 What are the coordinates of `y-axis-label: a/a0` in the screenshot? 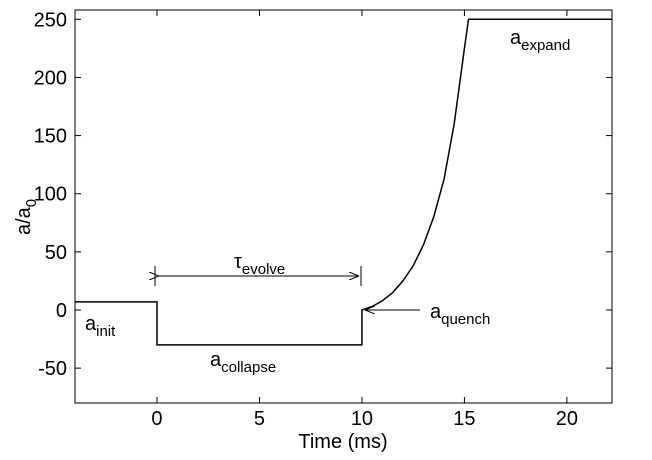 It's located at (26, 217).